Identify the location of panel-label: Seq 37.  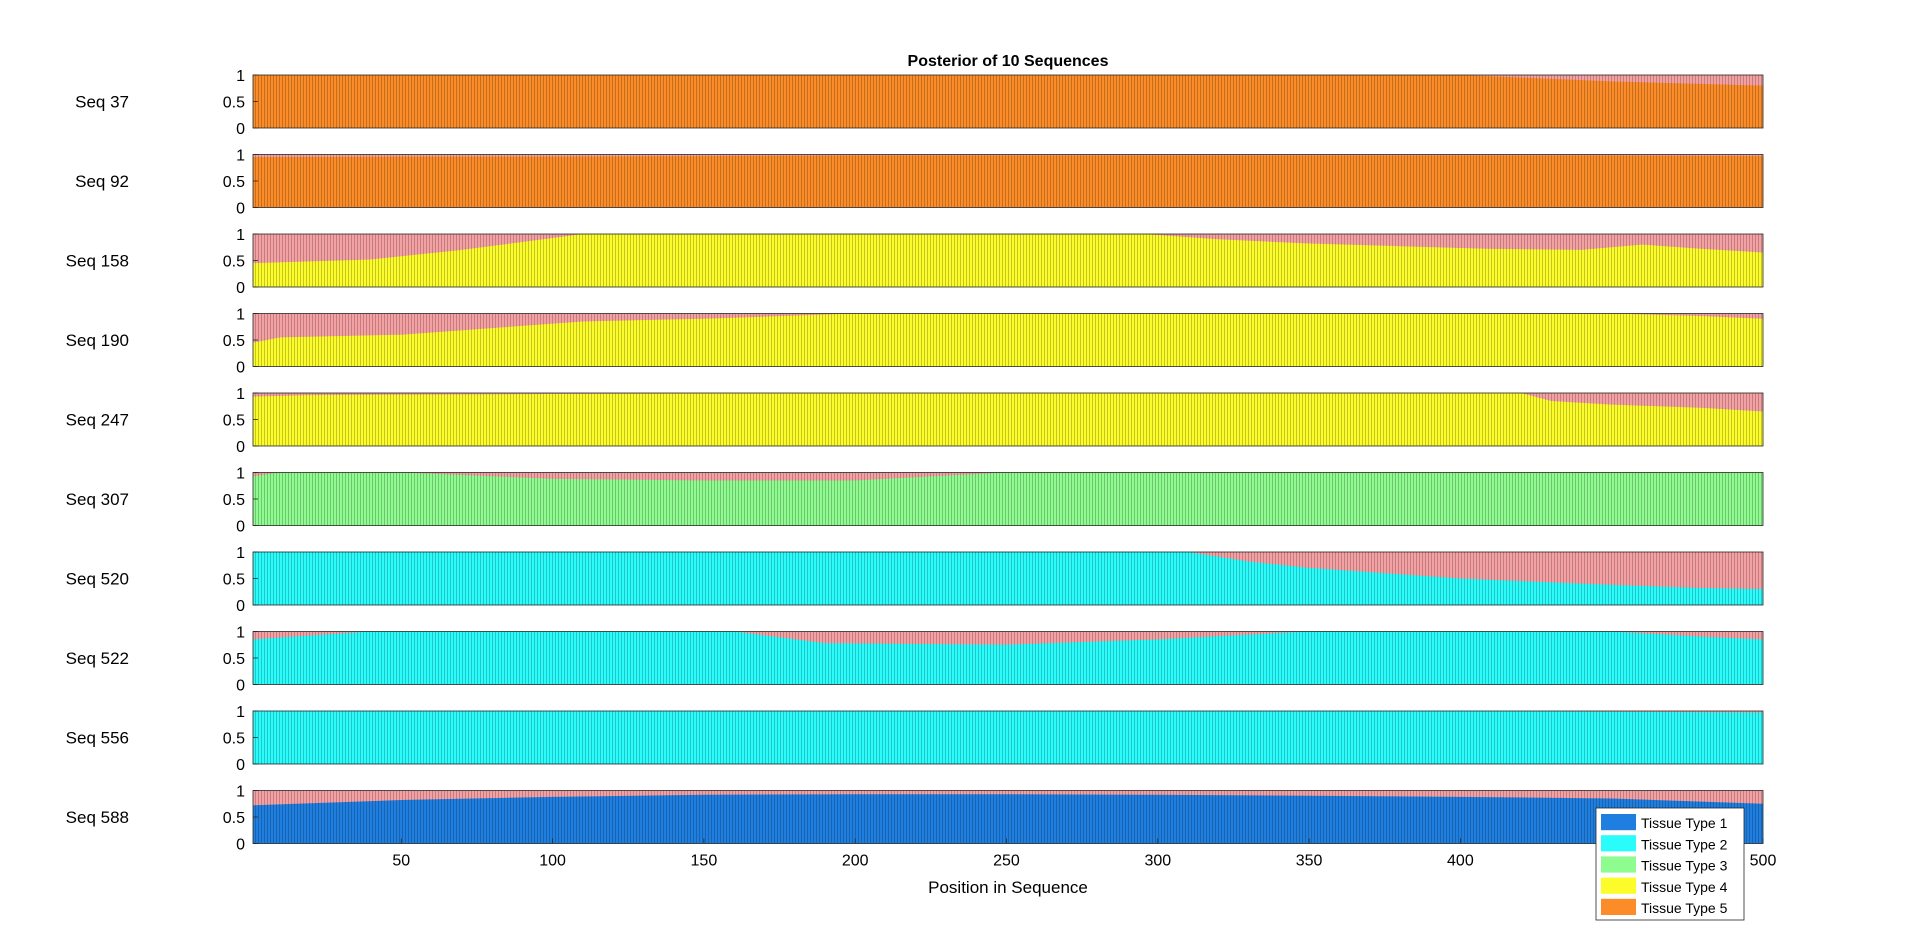
(102, 102).